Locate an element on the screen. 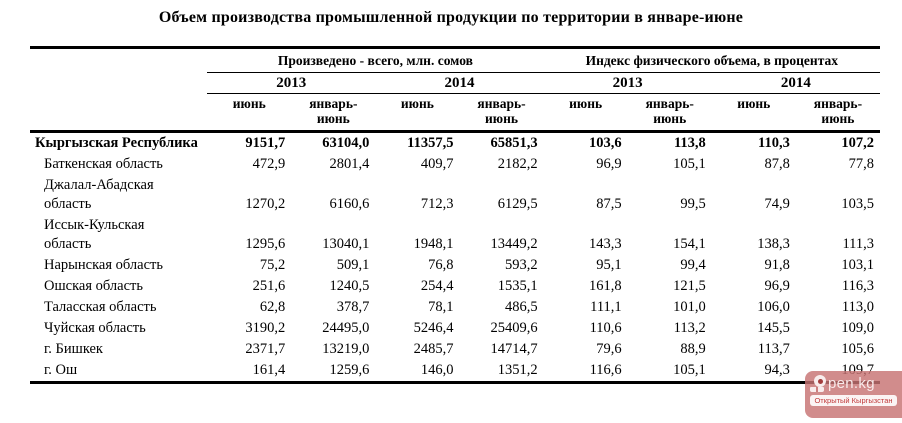  value-cell: 13040,1 is located at coordinates (346, 244).